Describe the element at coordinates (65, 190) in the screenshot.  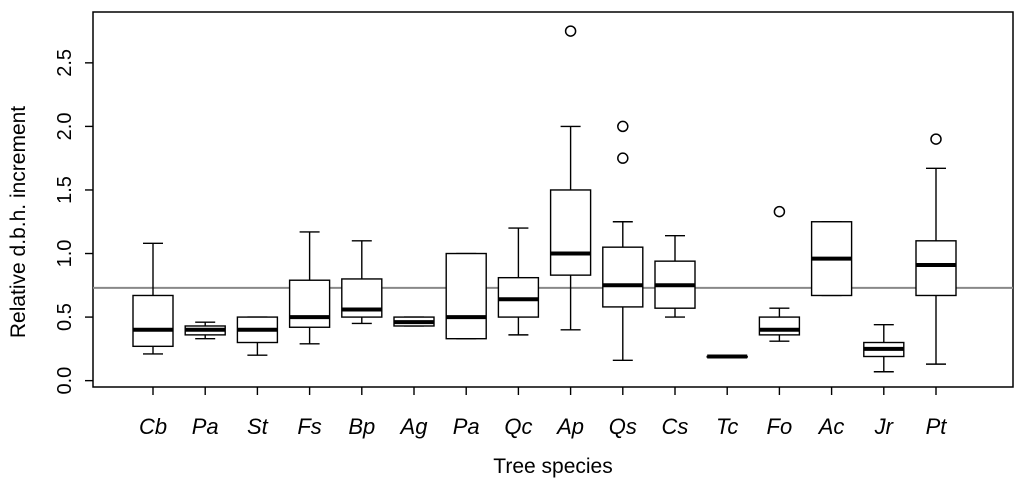
I see `y-tick-label: 1.5` at that location.